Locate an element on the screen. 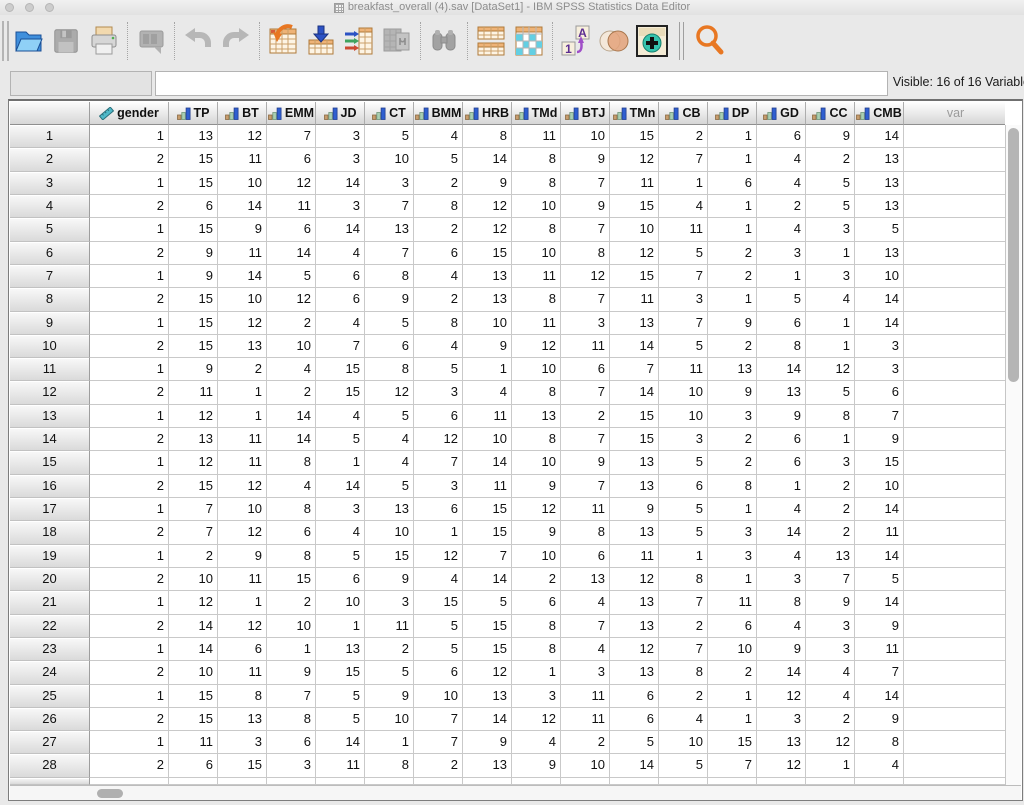 This screenshot has width=1024, height=805. row-header: 25 is located at coordinates (50, 696).